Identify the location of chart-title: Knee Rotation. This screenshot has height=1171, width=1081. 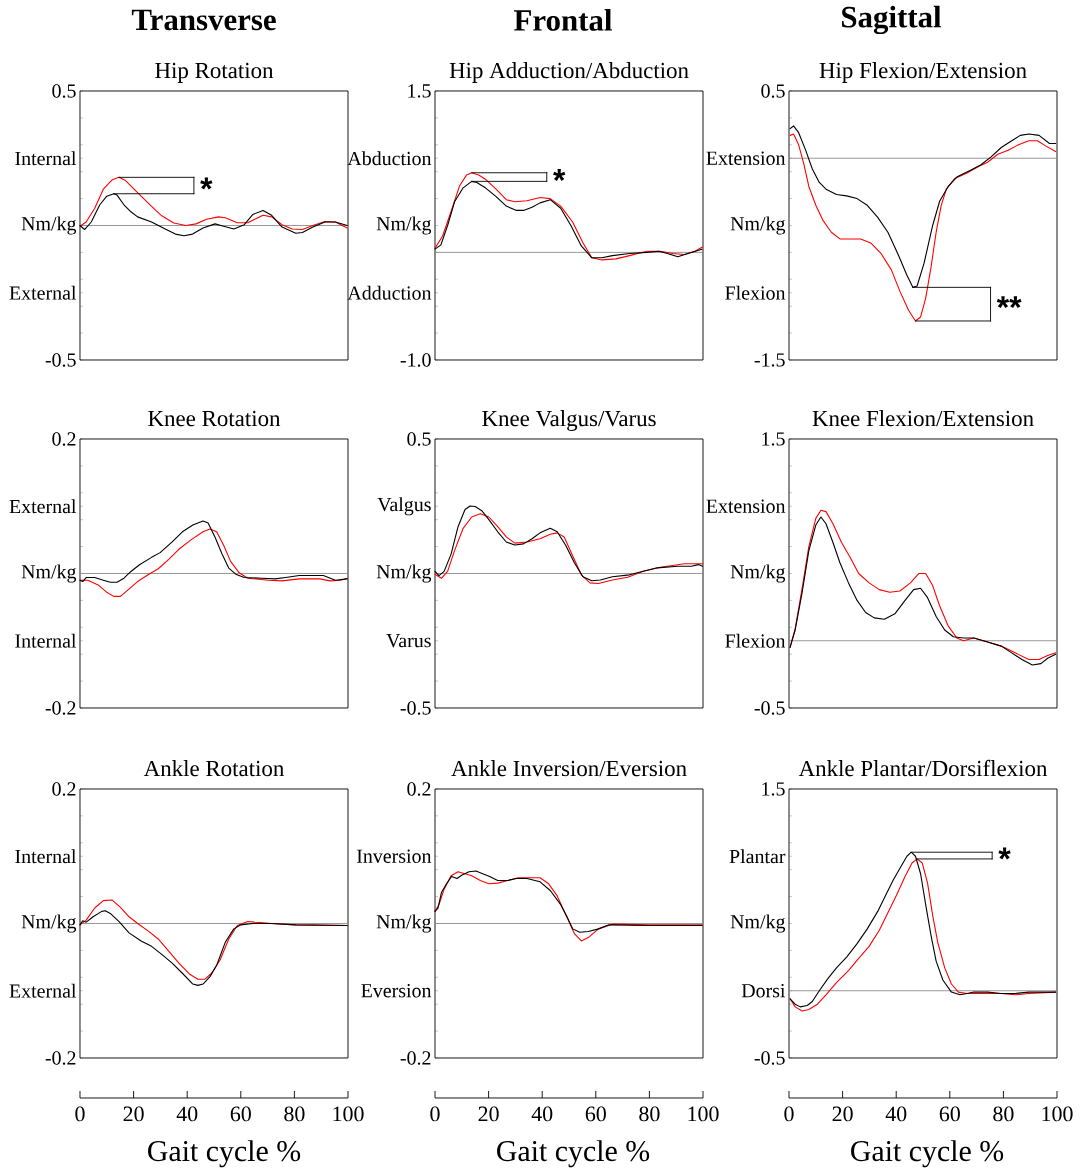
(214, 418).